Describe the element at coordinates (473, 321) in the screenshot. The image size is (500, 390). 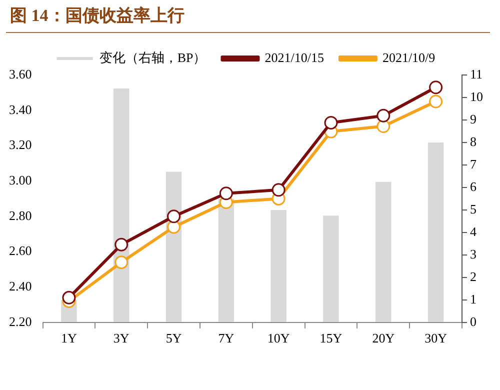
I see `y2-tick-label: 0` at that location.